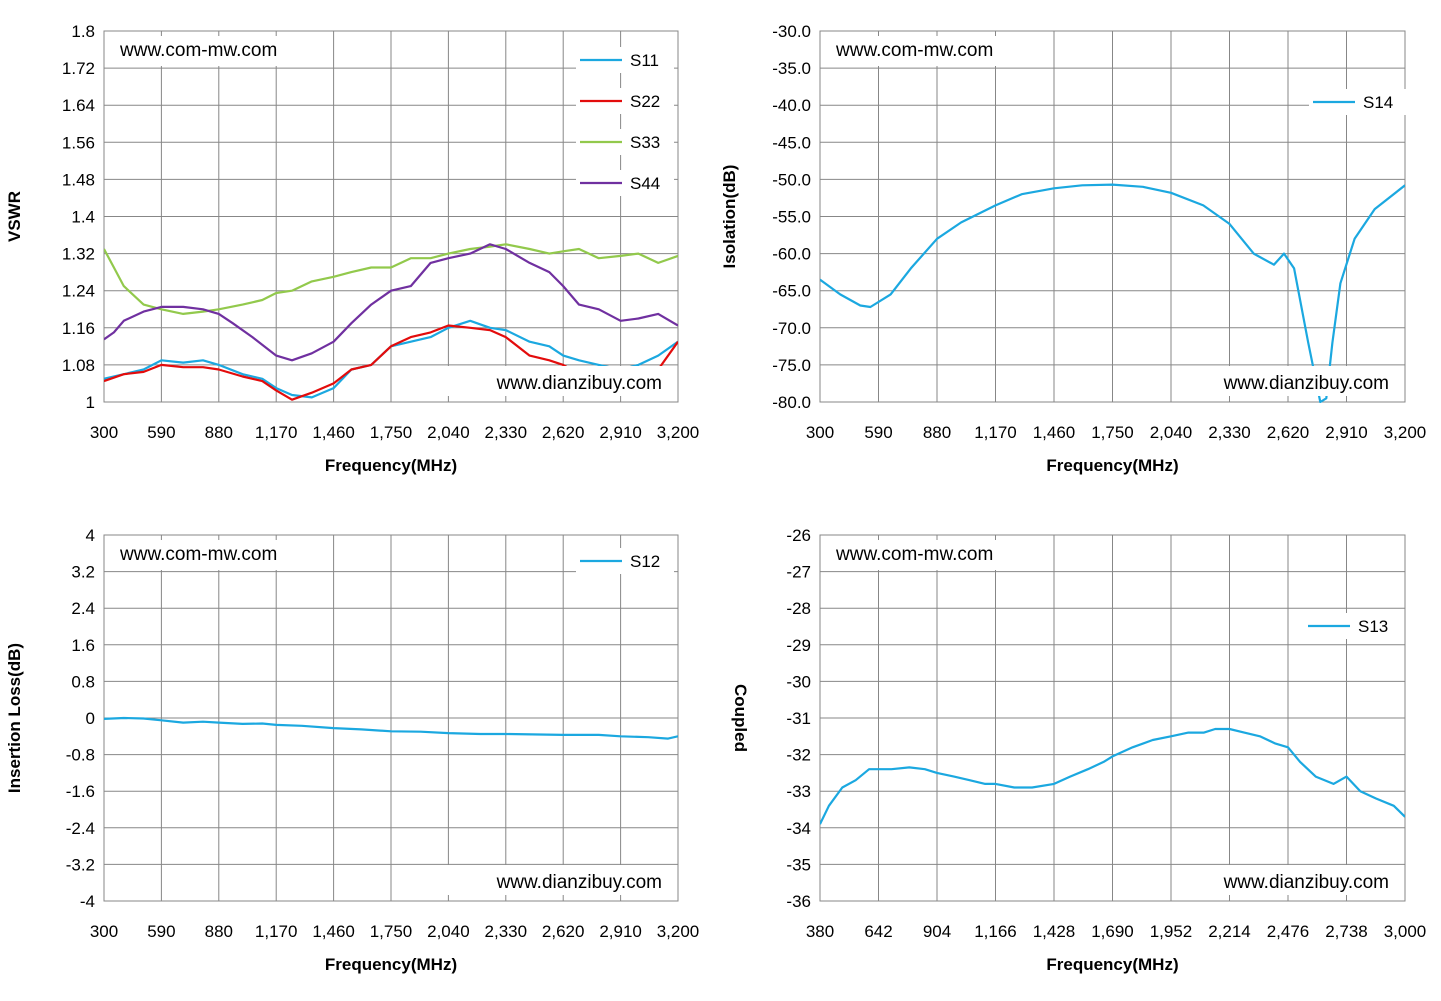 The image size is (1441, 1001). Describe the element at coordinates (1373, 626) in the screenshot. I see `legend-label: S13` at that location.